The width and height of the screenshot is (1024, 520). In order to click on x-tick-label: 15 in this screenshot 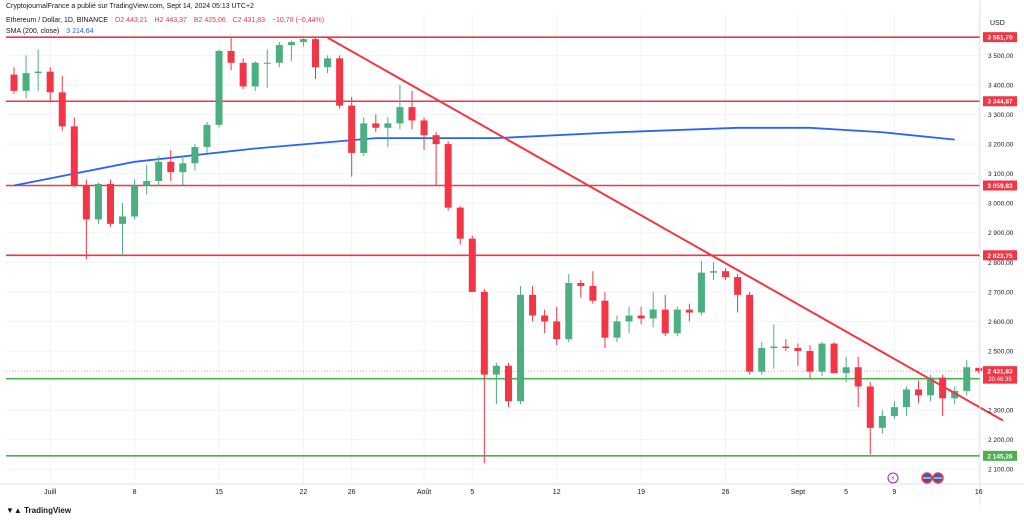, I will do `click(219, 492)`.